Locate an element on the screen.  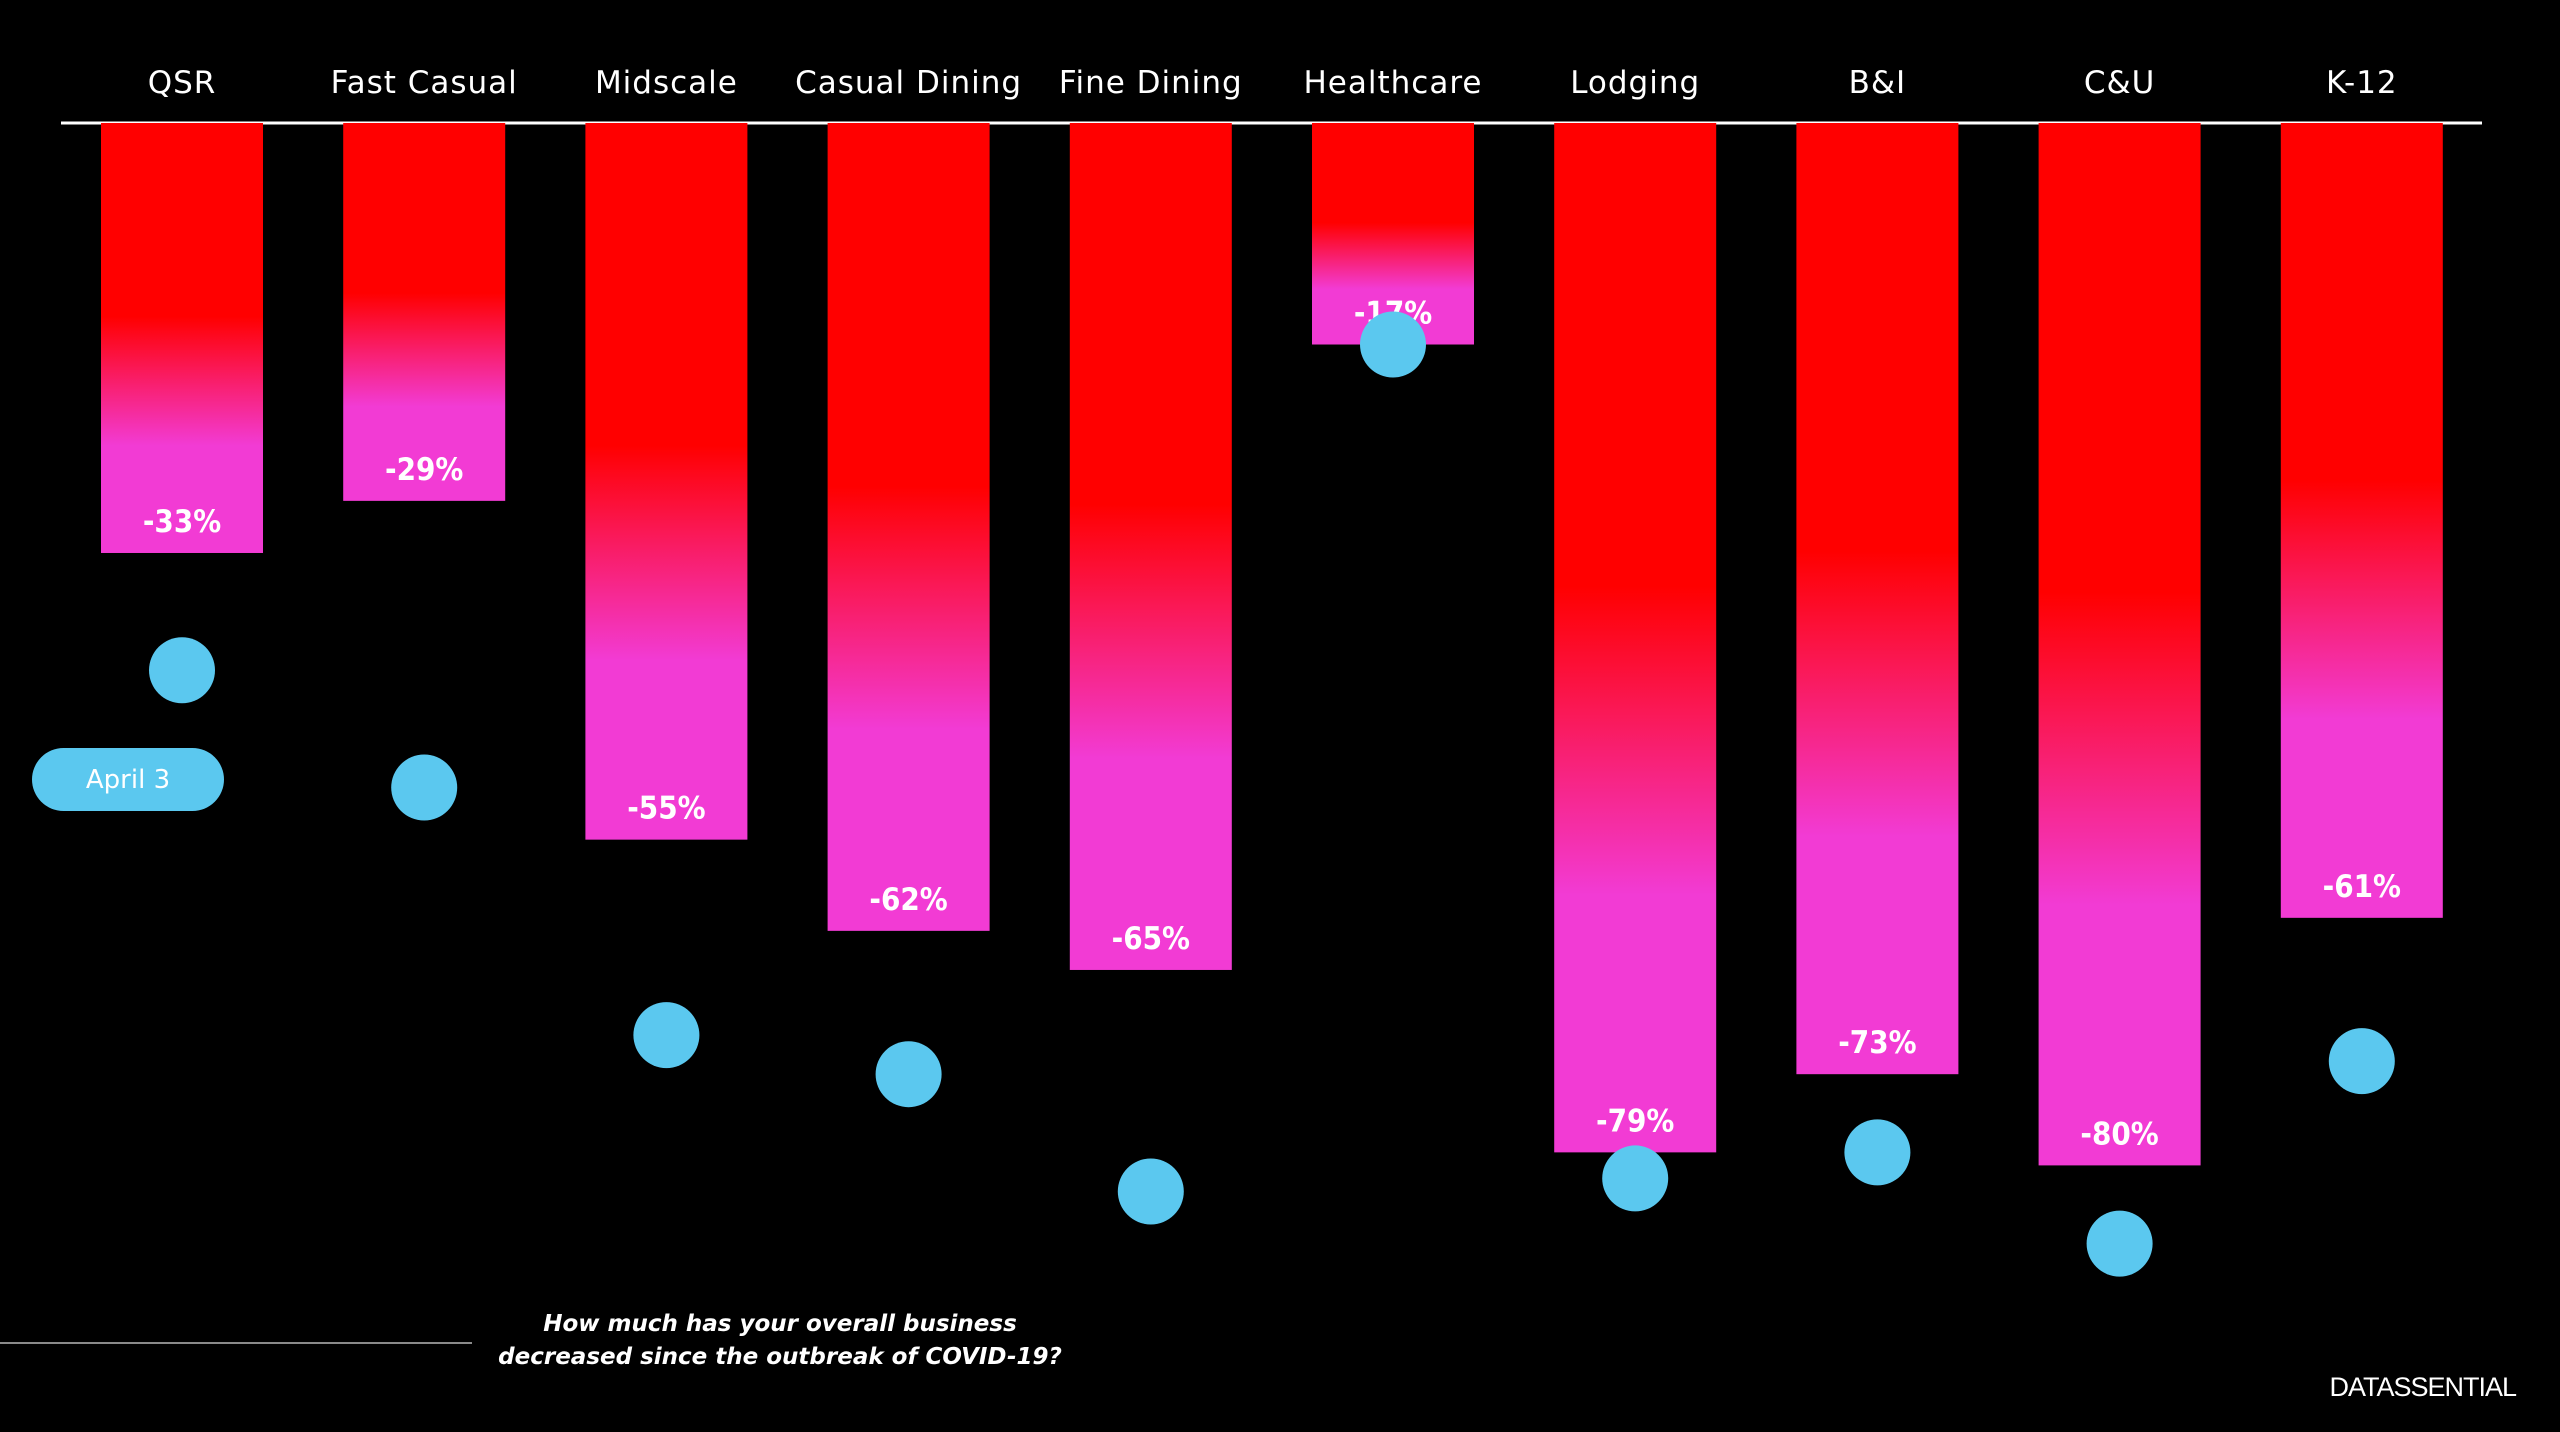
bar-value-label: -65% is located at coordinates (1151, 939).